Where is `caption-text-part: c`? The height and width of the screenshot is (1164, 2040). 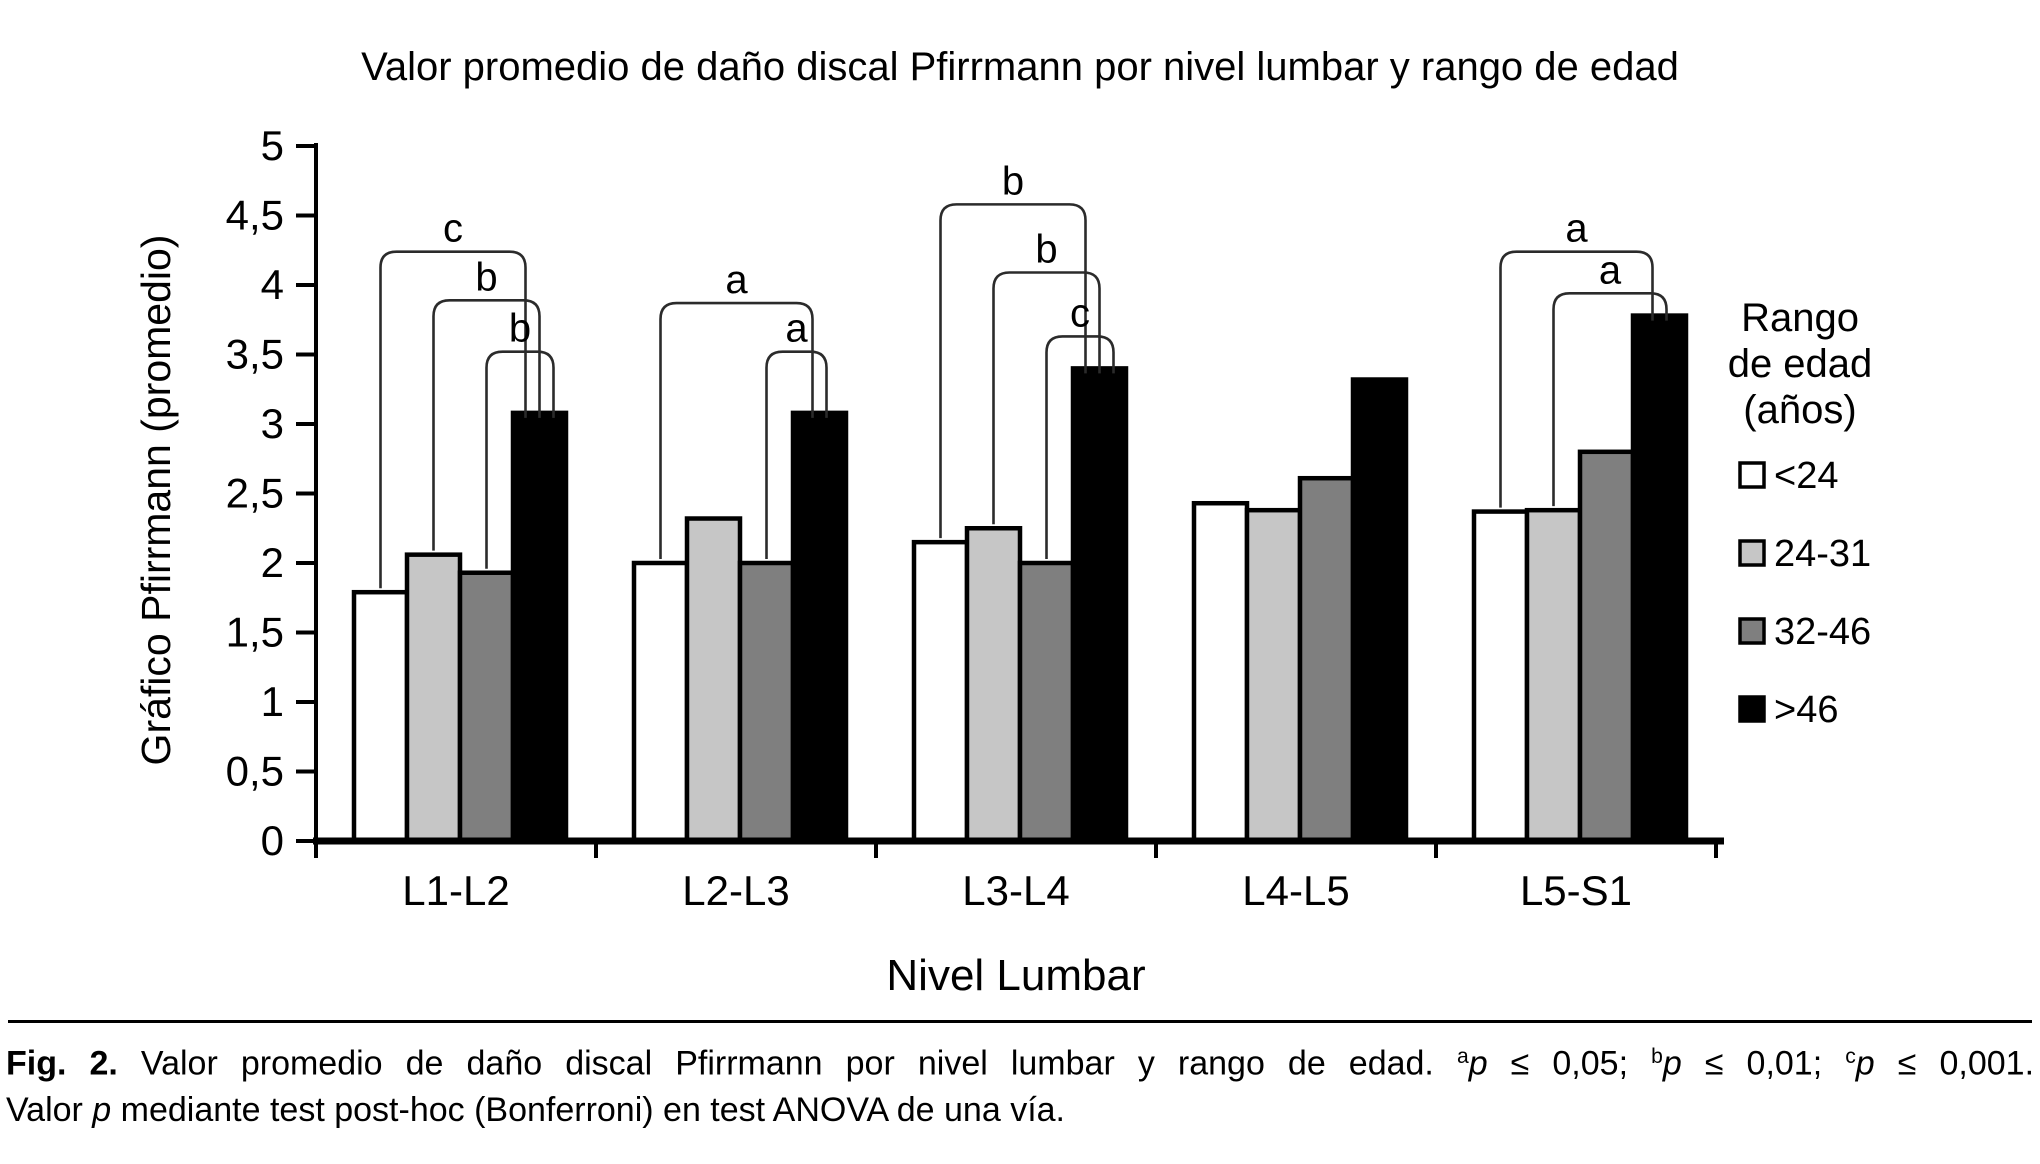 caption-text-part: c is located at coordinates (1850, 1056).